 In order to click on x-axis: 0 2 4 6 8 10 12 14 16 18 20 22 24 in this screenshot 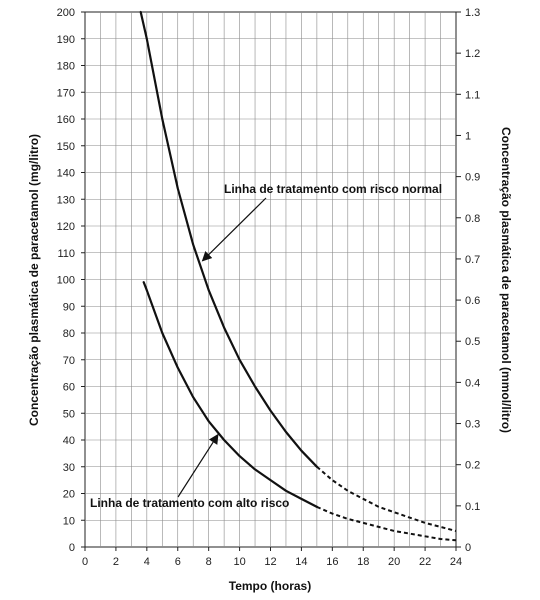, I will do `click(272, 557)`.